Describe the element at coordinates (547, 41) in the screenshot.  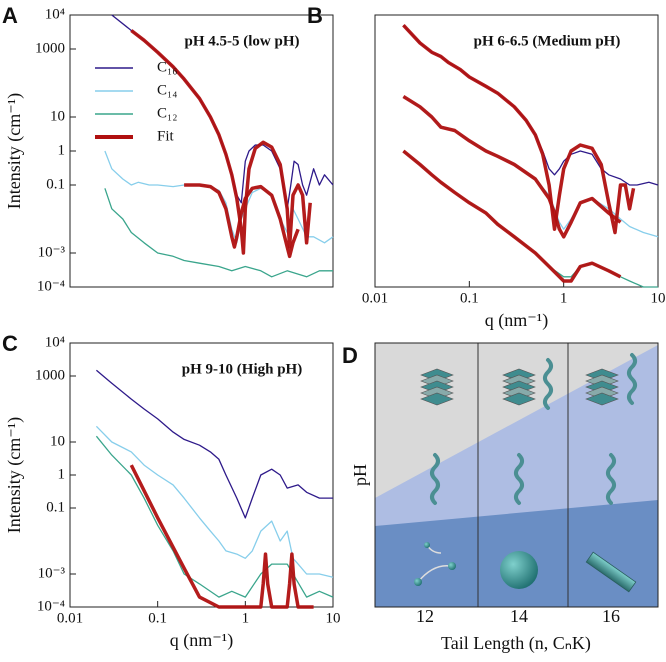
I see `chart-title: pH 6-6.5 (Medium pH)` at that location.